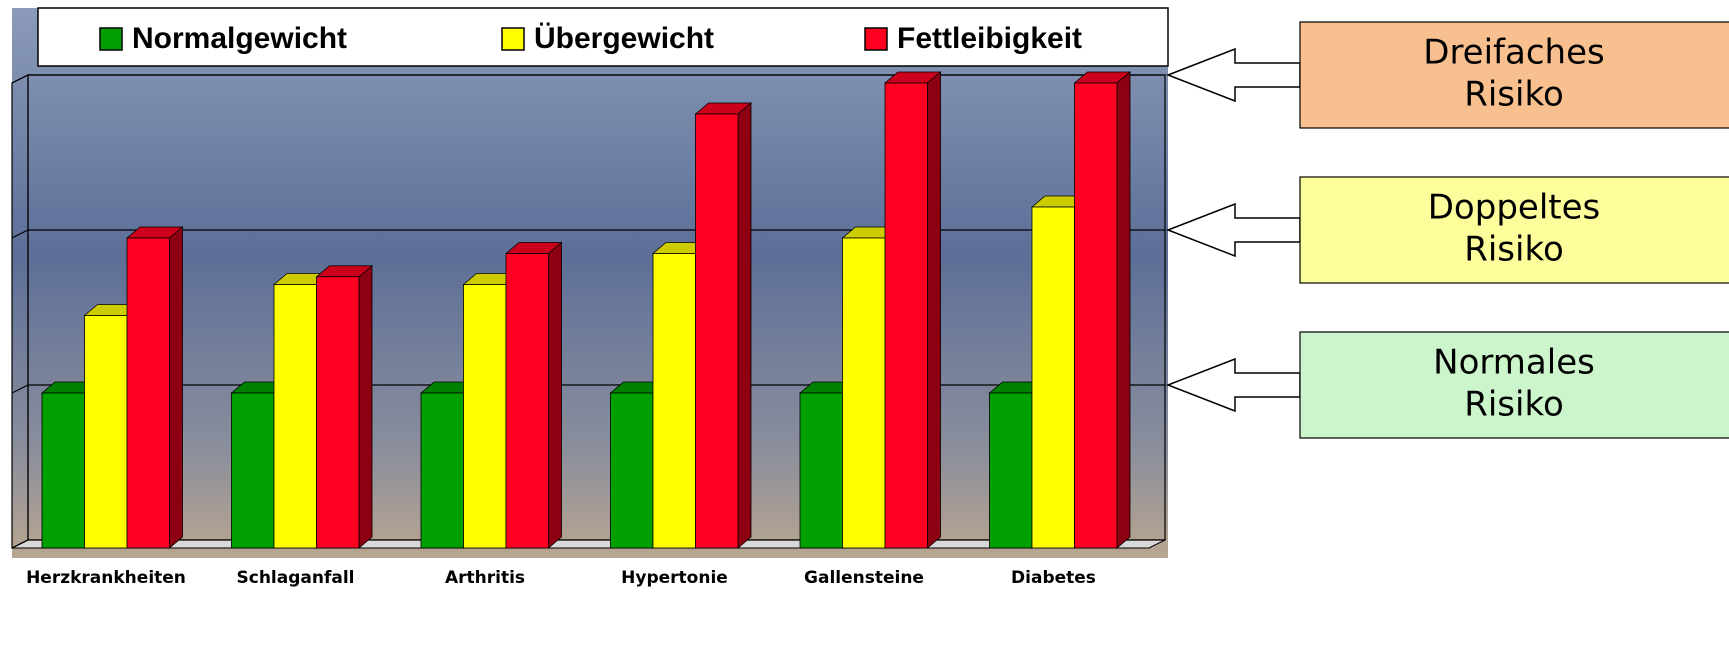 This screenshot has width=1729, height=648. What do you see at coordinates (674, 578) in the screenshot?
I see `x-tick-label: Hypertonie` at bounding box center [674, 578].